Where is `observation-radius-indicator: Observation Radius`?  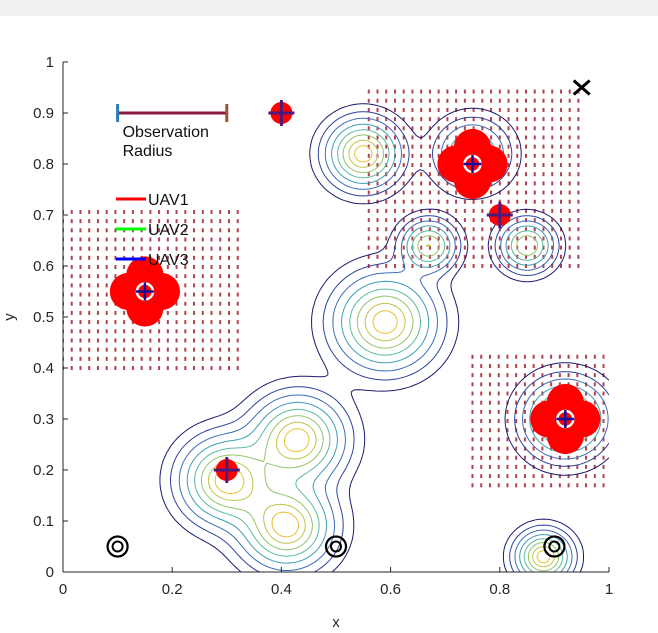 observation-radius-indicator: Observation Radius is located at coordinates (172, 132).